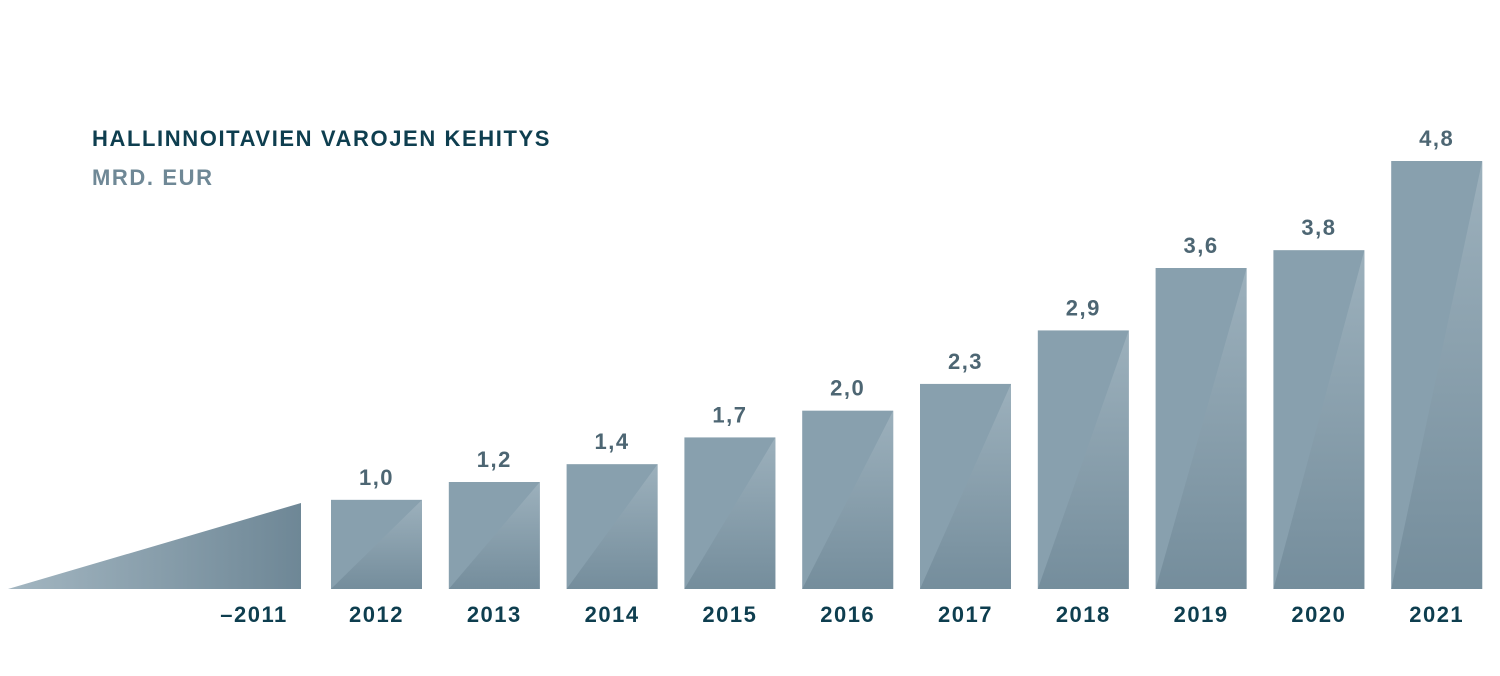 The height and width of the screenshot is (676, 1500). Describe the element at coordinates (730, 513) in the screenshot. I see `bar-shade-2015` at that location.